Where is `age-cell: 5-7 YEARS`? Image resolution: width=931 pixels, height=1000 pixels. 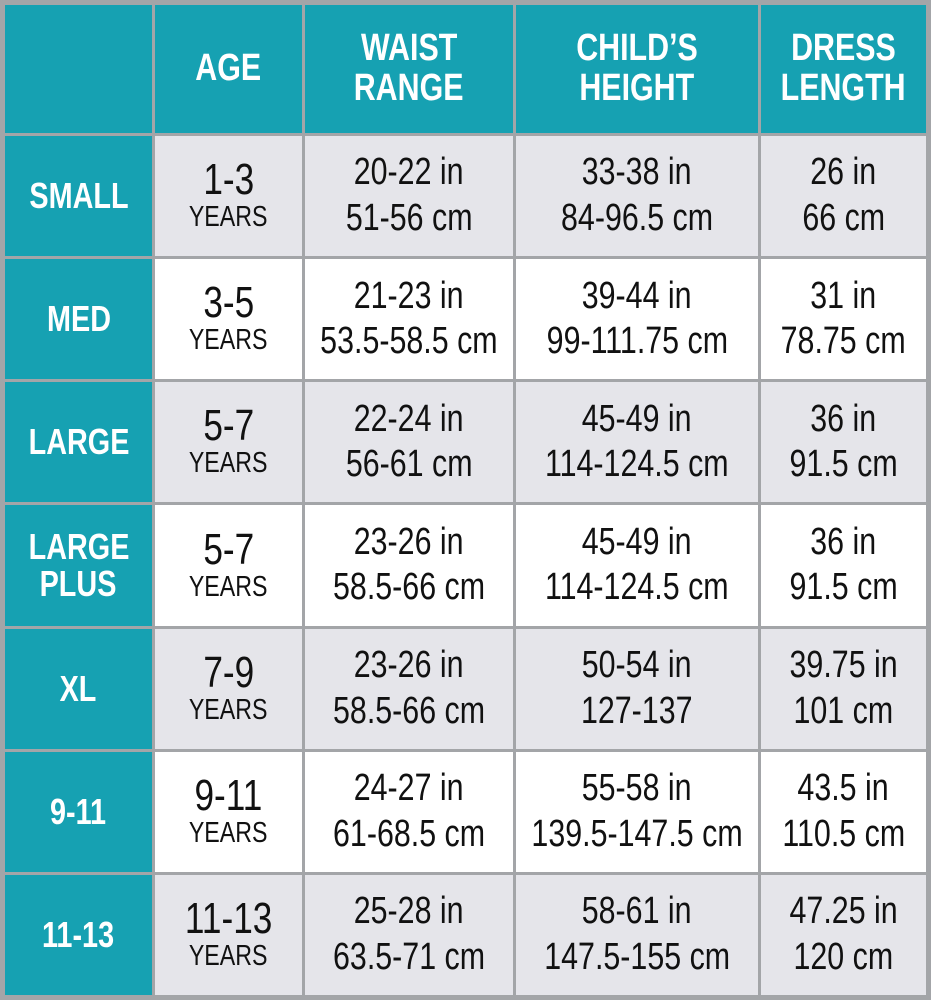
age-cell: 5-7 YEARS is located at coordinates (228, 565).